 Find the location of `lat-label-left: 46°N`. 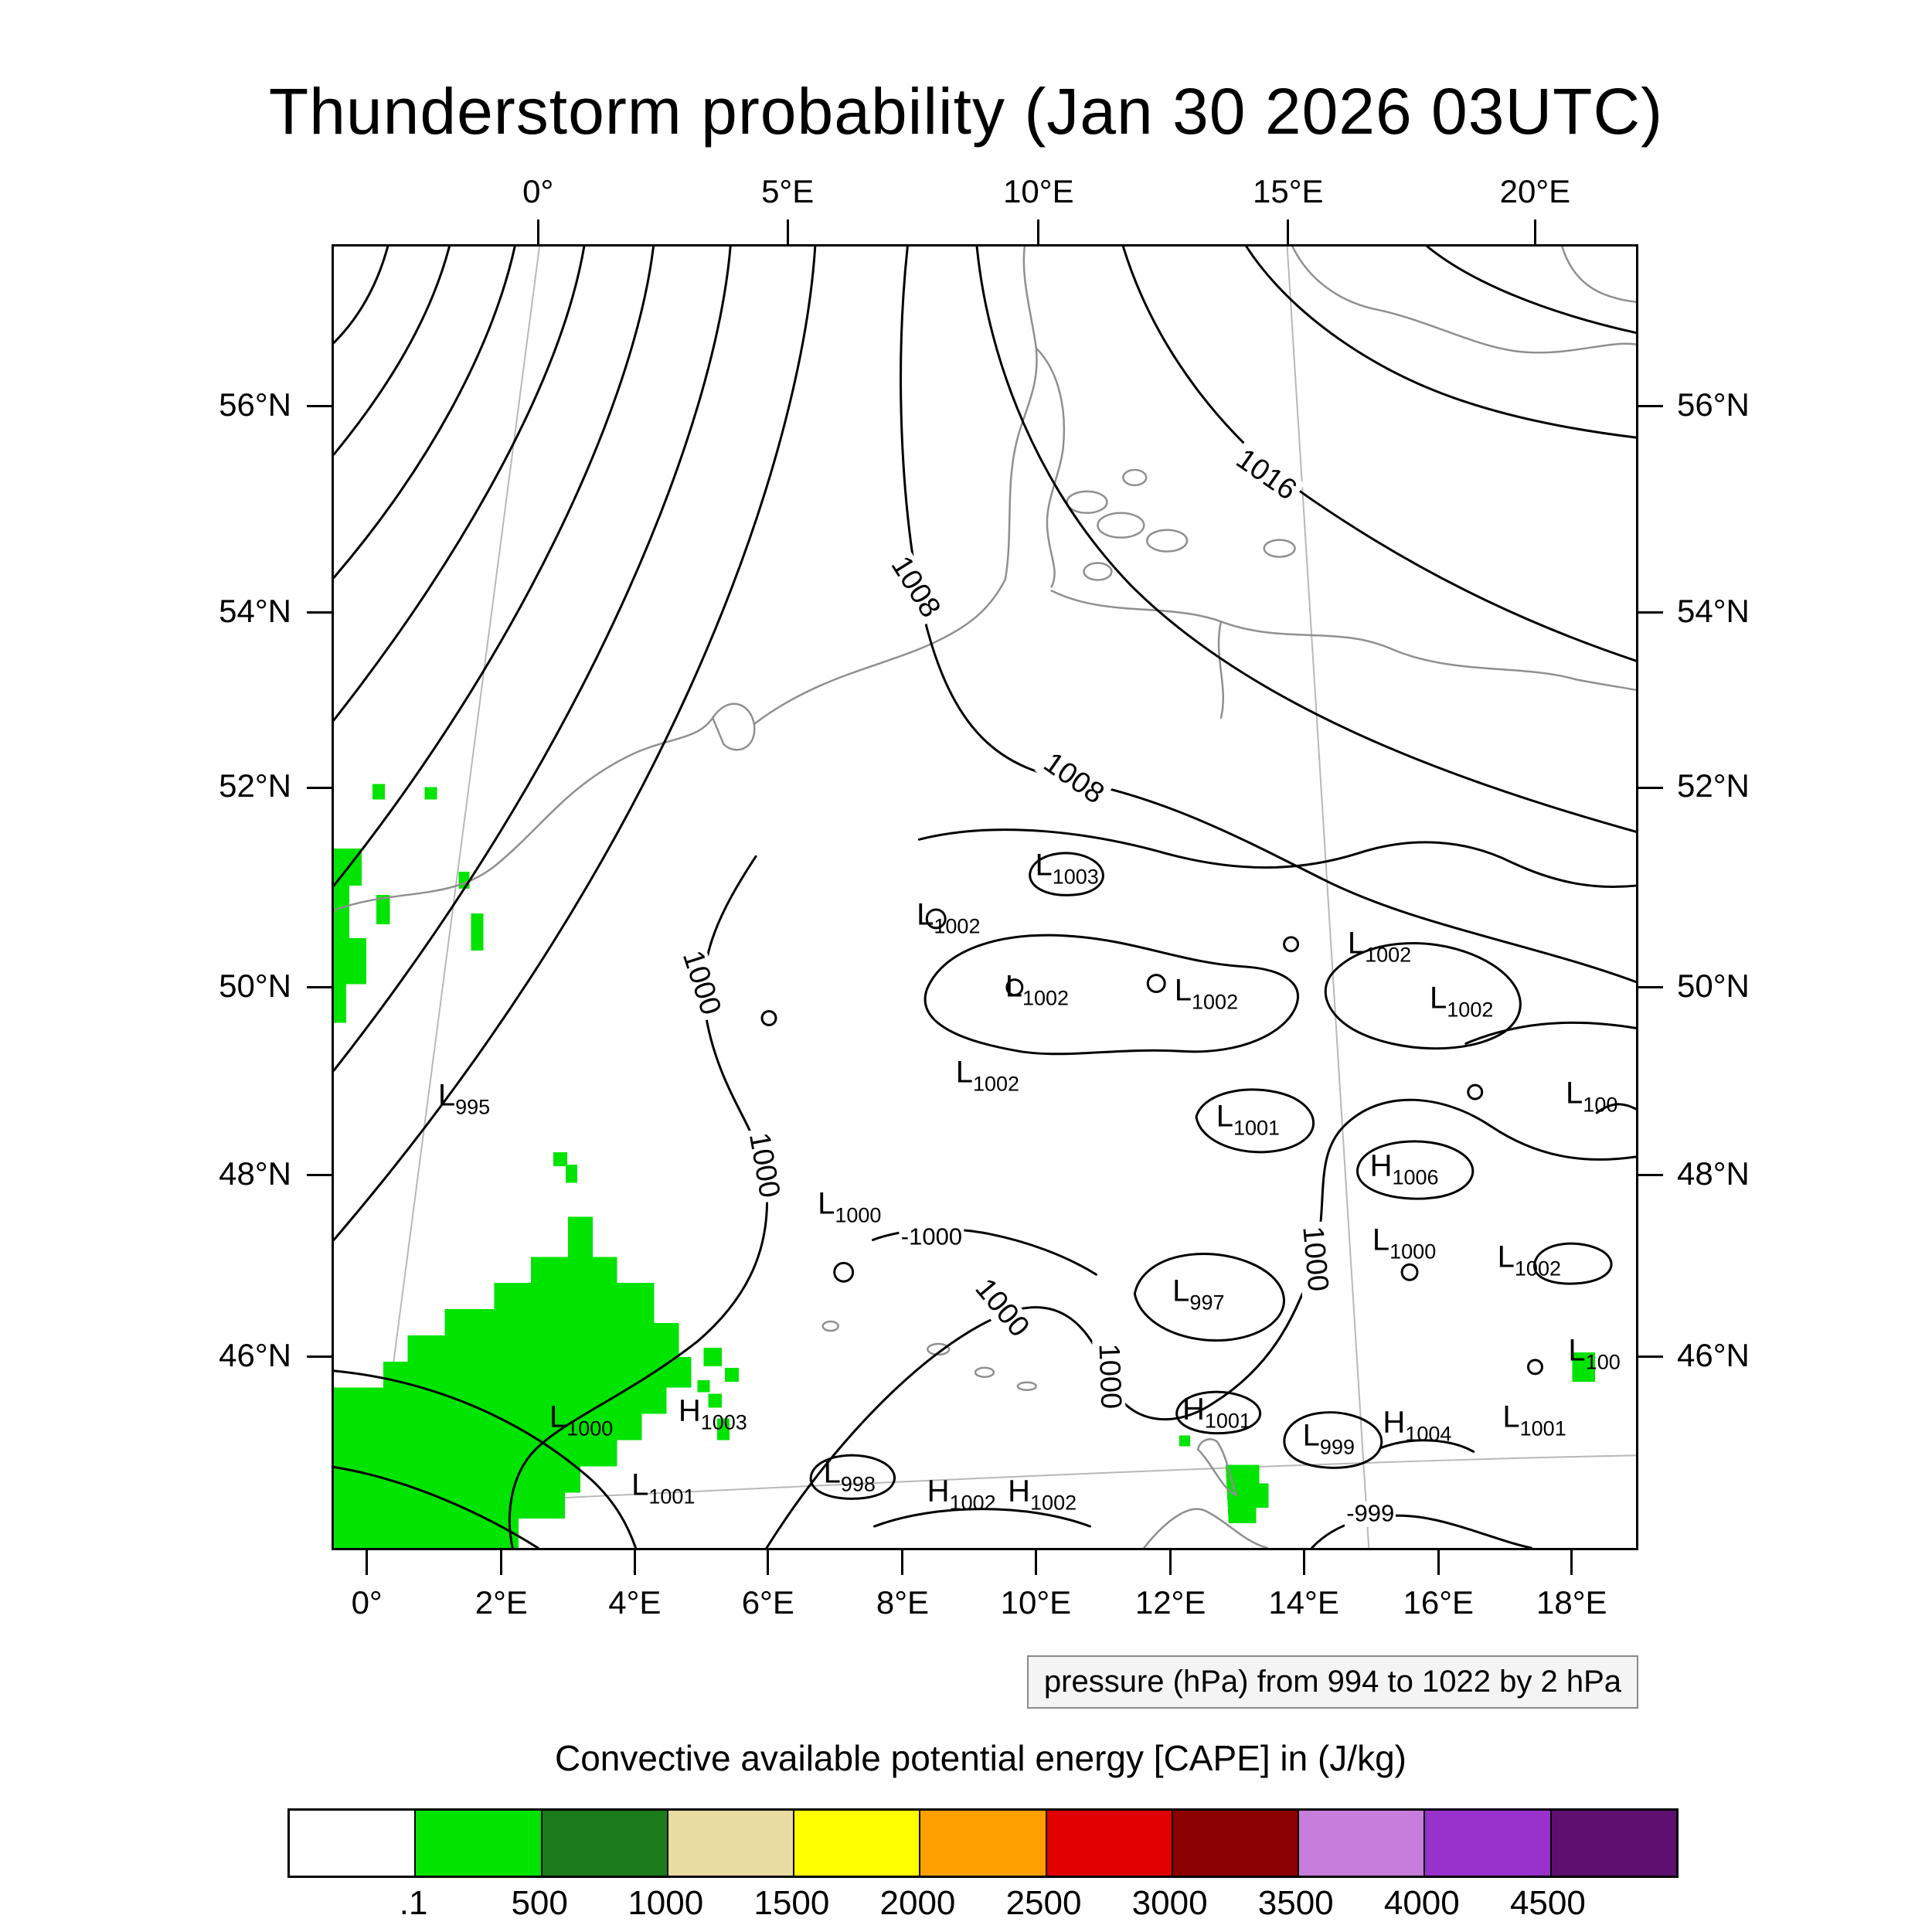

lat-label-left: 46°N is located at coordinates (255, 1355).